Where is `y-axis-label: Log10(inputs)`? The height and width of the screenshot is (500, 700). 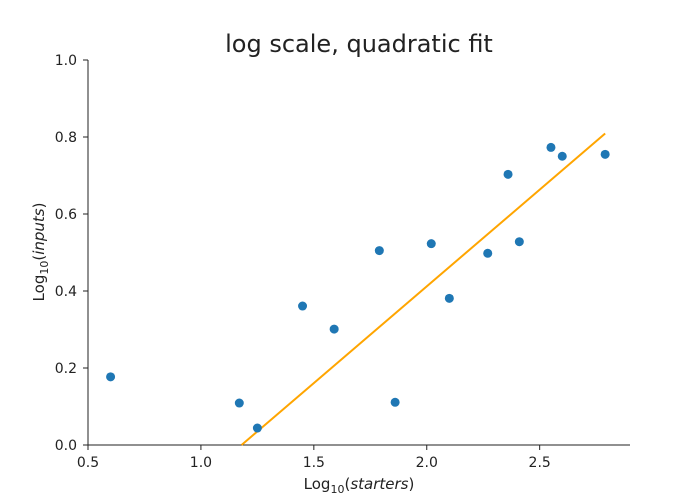
y-axis-label: Log10(inputs) is located at coordinates (40, 252).